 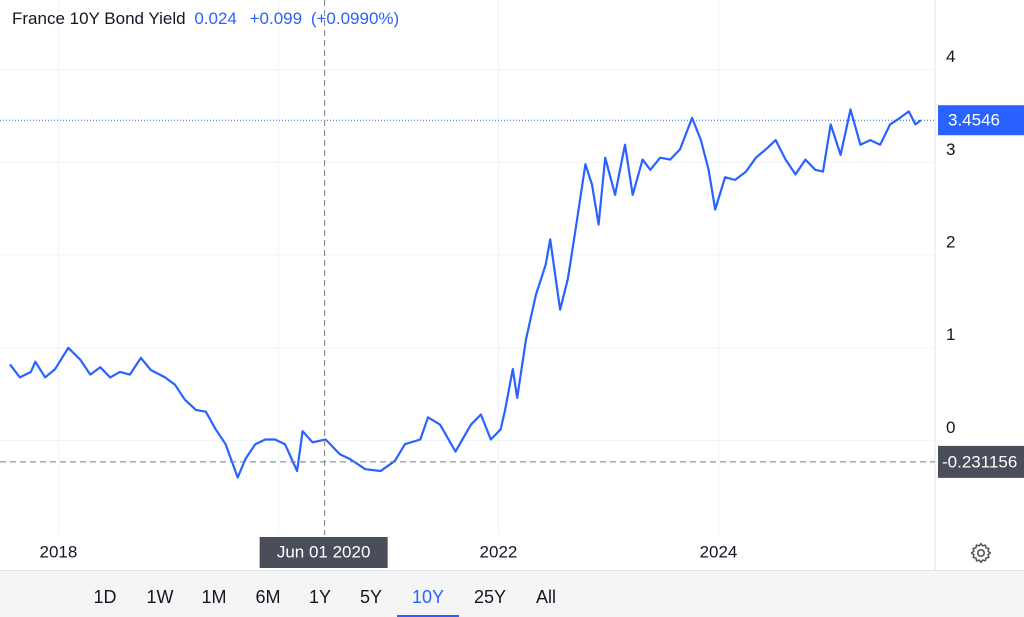 What do you see at coordinates (974, 120) in the screenshot?
I see `price-label: 3.4546` at bounding box center [974, 120].